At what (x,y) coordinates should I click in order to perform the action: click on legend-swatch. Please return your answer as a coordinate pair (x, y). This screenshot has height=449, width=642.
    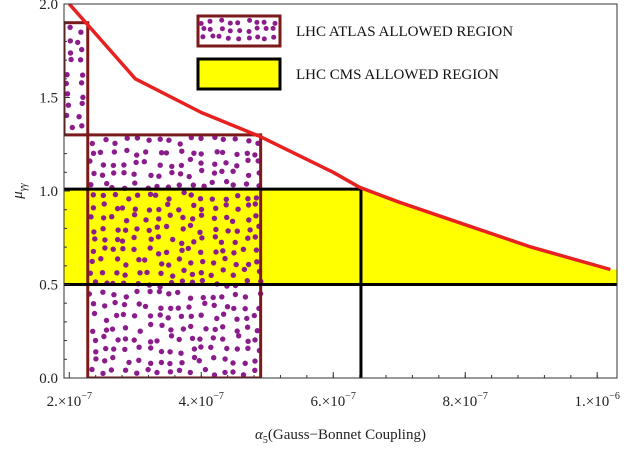
    Looking at the image, I should click on (239, 74).